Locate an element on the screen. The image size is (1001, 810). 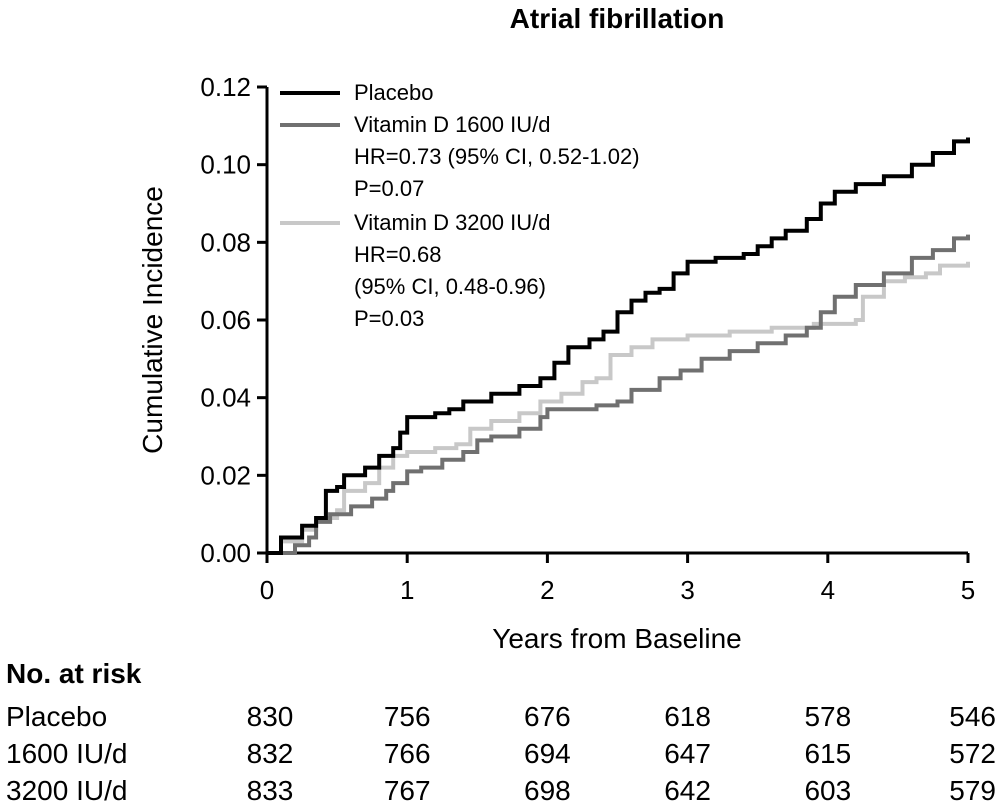
risk-cell: 698 is located at coordinates (547, 790).